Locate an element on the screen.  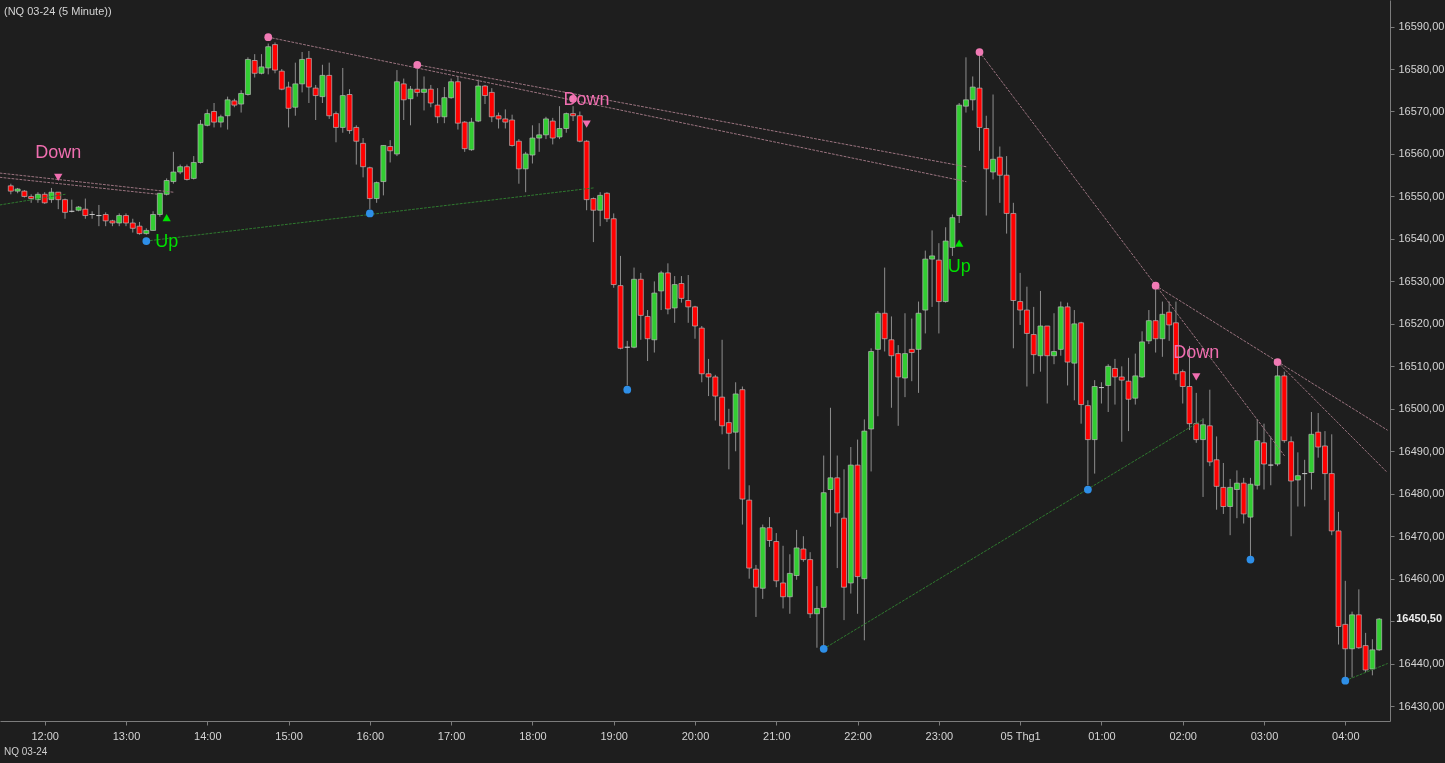
y-tick-label: 16460,00 is located at coordinates (1421, 578).